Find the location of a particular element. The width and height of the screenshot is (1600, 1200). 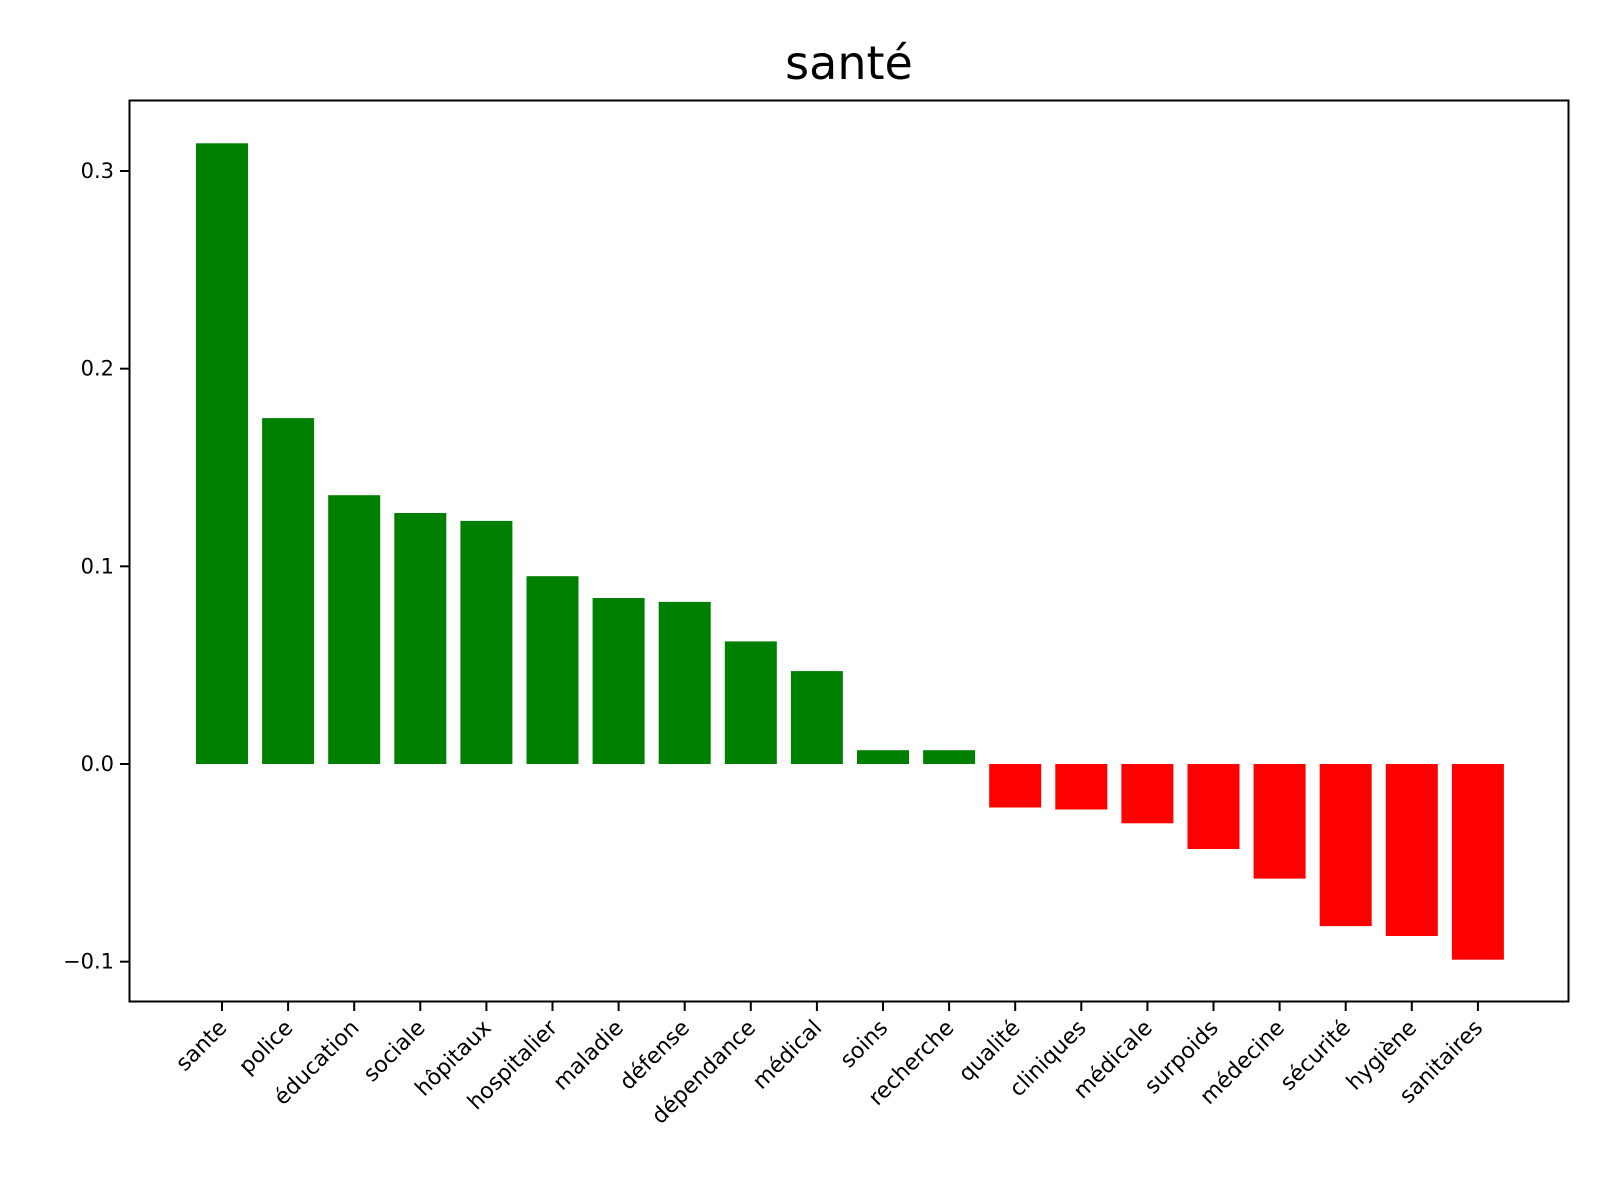

x-tick-label: maladie is located at coordinates (589, 1056).